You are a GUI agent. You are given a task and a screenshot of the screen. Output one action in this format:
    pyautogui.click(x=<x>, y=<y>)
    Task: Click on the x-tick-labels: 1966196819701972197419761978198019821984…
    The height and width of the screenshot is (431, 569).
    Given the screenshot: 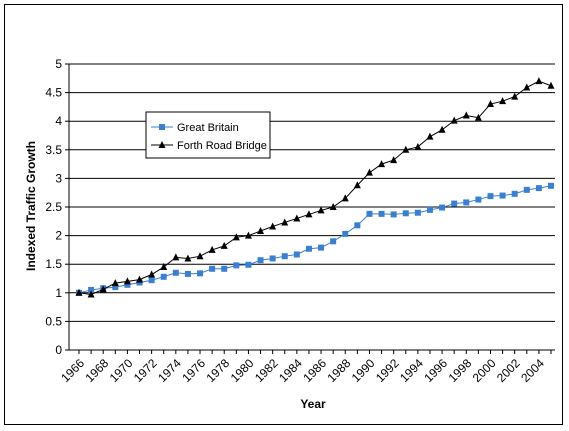 What is the action you would take?
    pyautogui.click(x=305, y=367)
    